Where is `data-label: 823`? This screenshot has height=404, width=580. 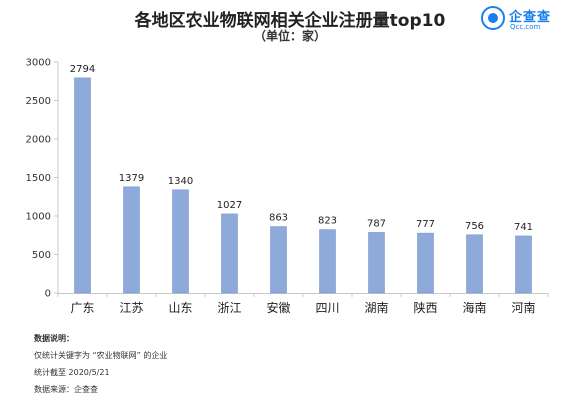 data-label: 823 is located at coordinates (327, 221).